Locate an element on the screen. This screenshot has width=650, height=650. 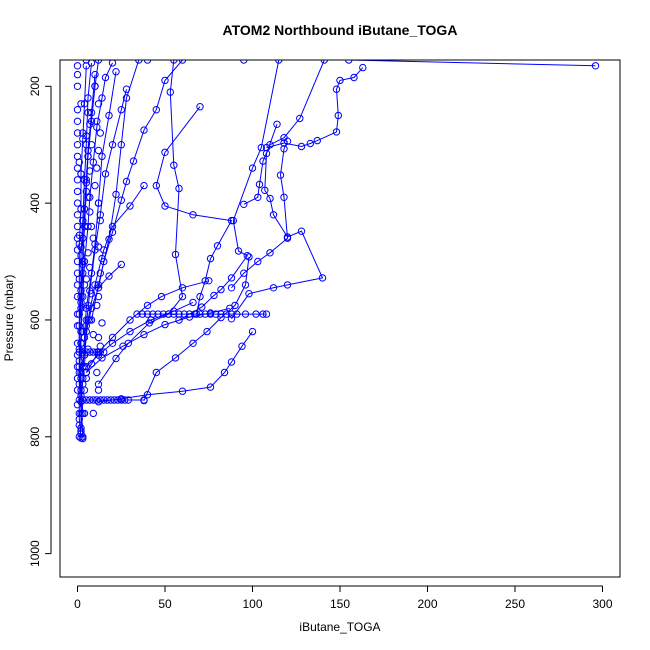
chart-title: ATOM2 Northbound iButane_TOGA is located at coordinates (340, 30).